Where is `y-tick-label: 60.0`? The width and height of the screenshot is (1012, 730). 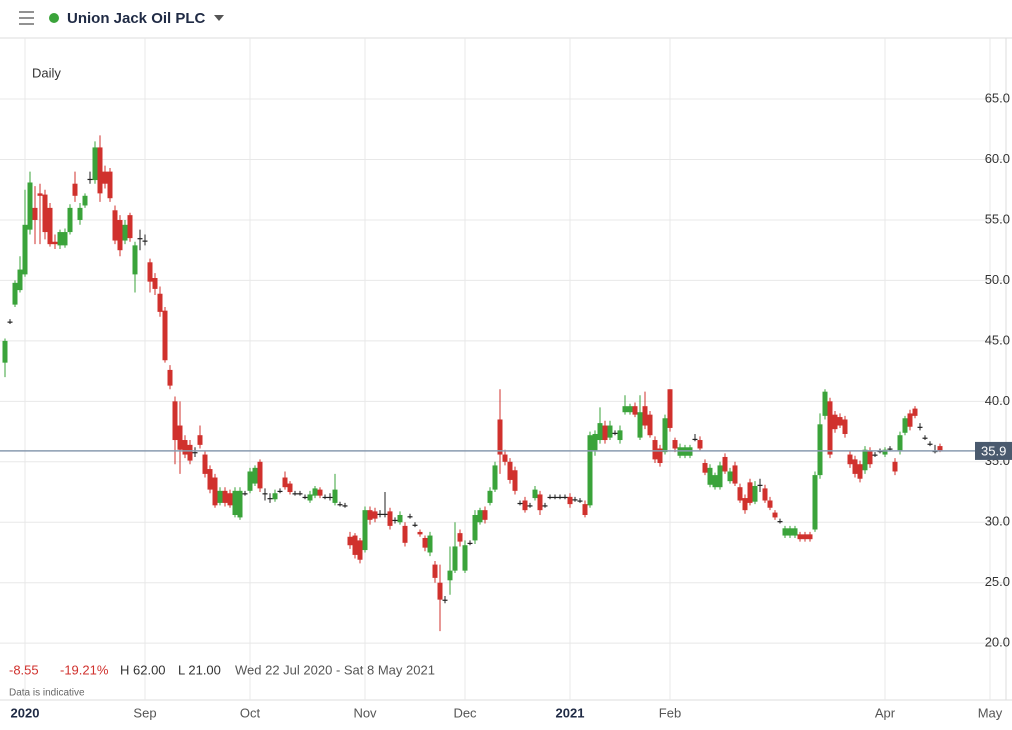 y-tick-label: 60.0 is located at coordinates (997, 158).